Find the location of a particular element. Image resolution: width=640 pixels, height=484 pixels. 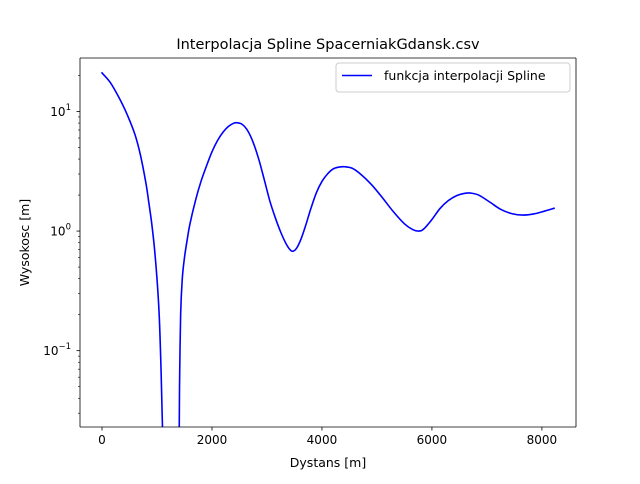

series-line-segment is located at coordinates (132, 249).